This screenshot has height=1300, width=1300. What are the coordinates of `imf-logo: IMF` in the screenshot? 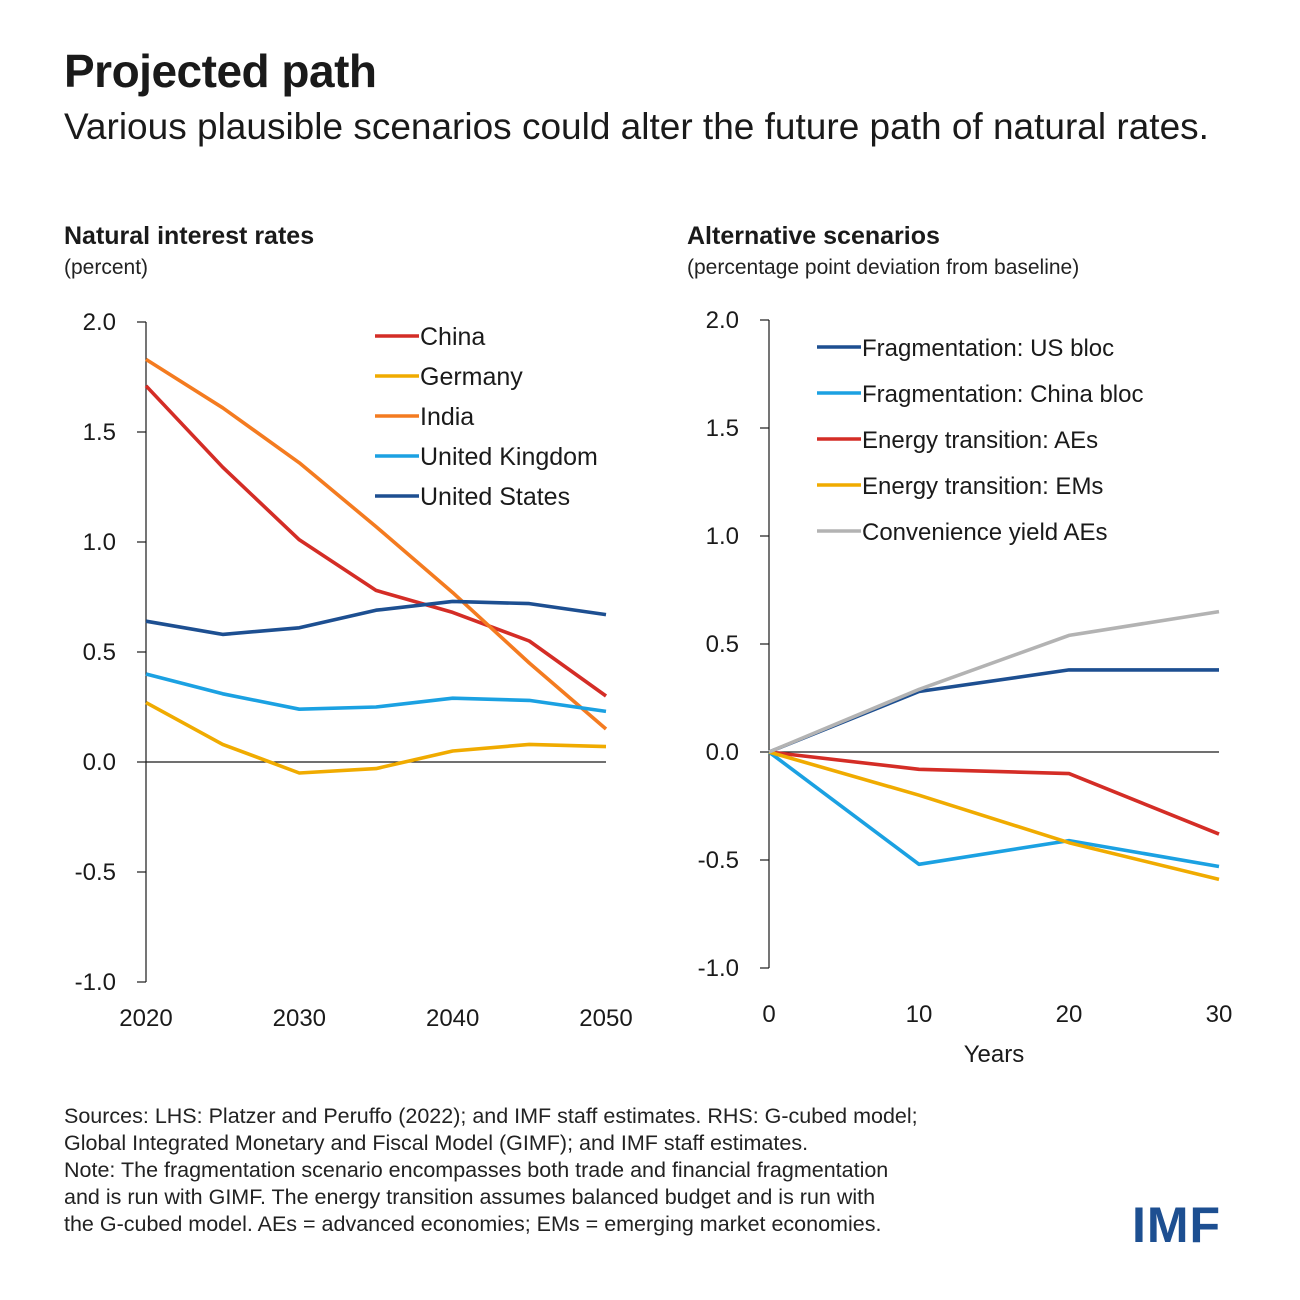 It's located at (1177, 1225).